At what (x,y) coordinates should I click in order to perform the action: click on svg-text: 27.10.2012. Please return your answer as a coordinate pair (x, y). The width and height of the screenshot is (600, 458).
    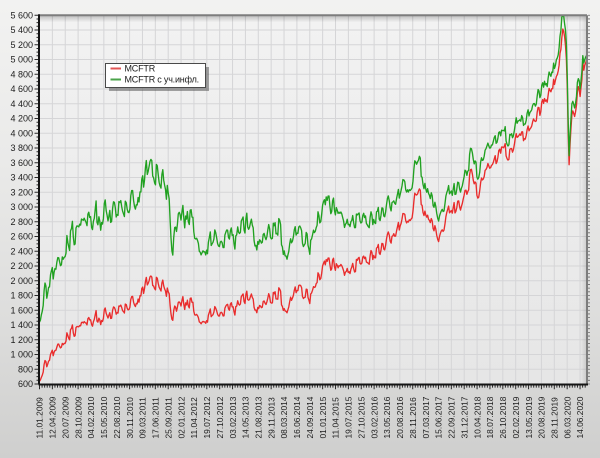
    Looking at the image, I should click on (220, 417).